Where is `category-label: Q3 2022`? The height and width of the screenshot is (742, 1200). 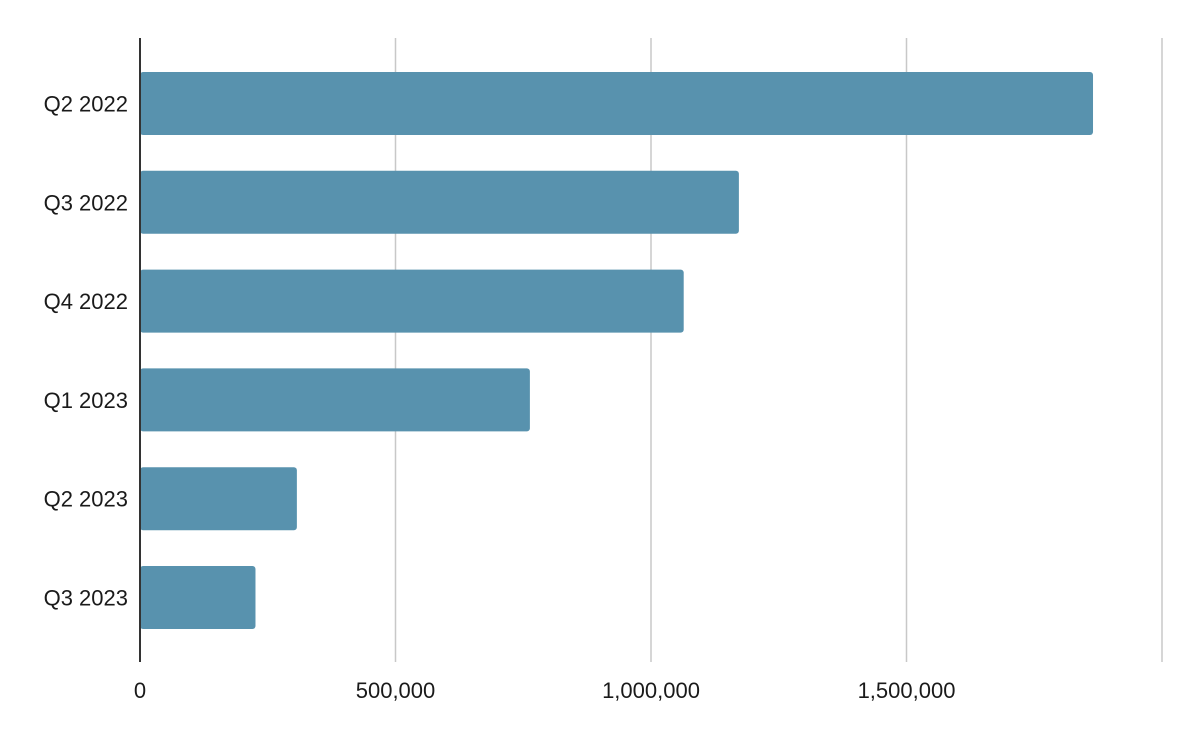
category-label: Q3 2022 is located at coordinates (86, 202).